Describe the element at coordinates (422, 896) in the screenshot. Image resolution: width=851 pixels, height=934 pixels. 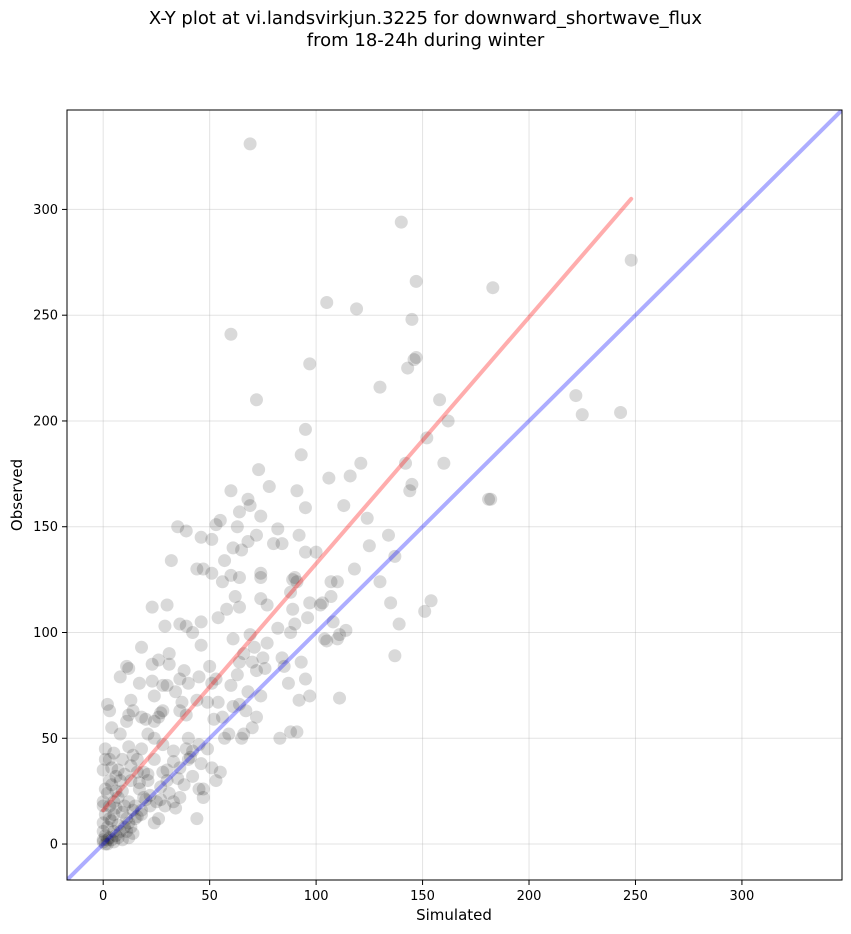
I see `x-tick-label: 150` at that location.